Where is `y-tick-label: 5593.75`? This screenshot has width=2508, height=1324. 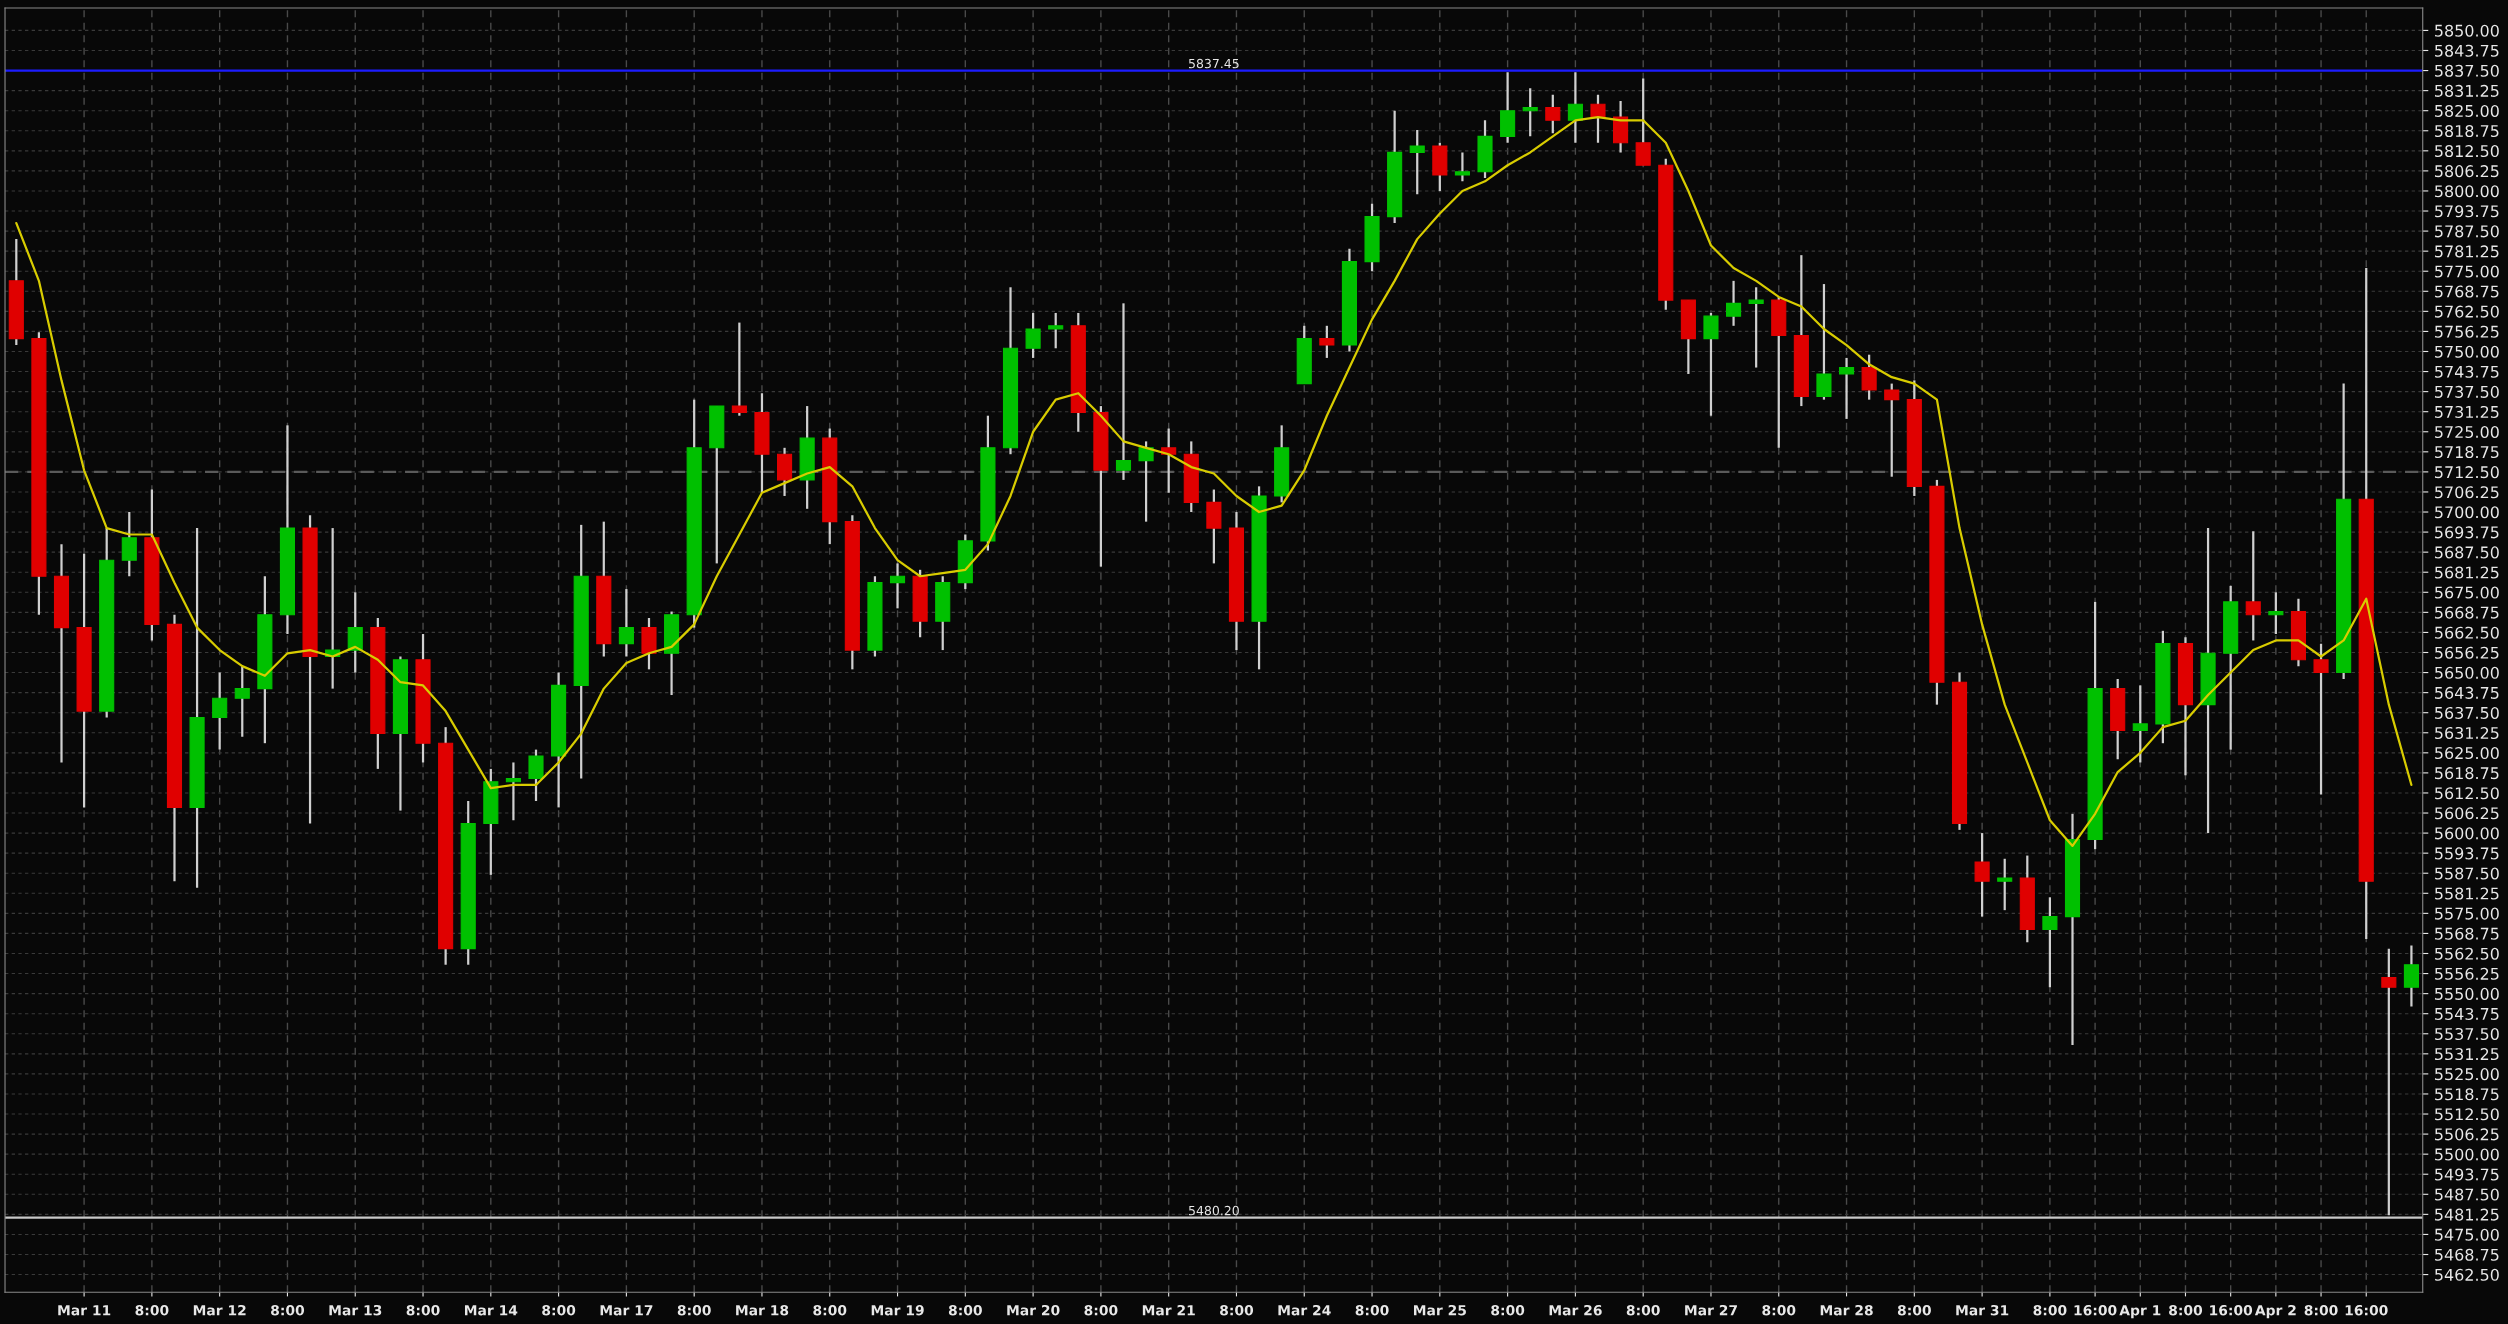 y-tick-label: 5593.75 is located at coordinates (2467, 853).